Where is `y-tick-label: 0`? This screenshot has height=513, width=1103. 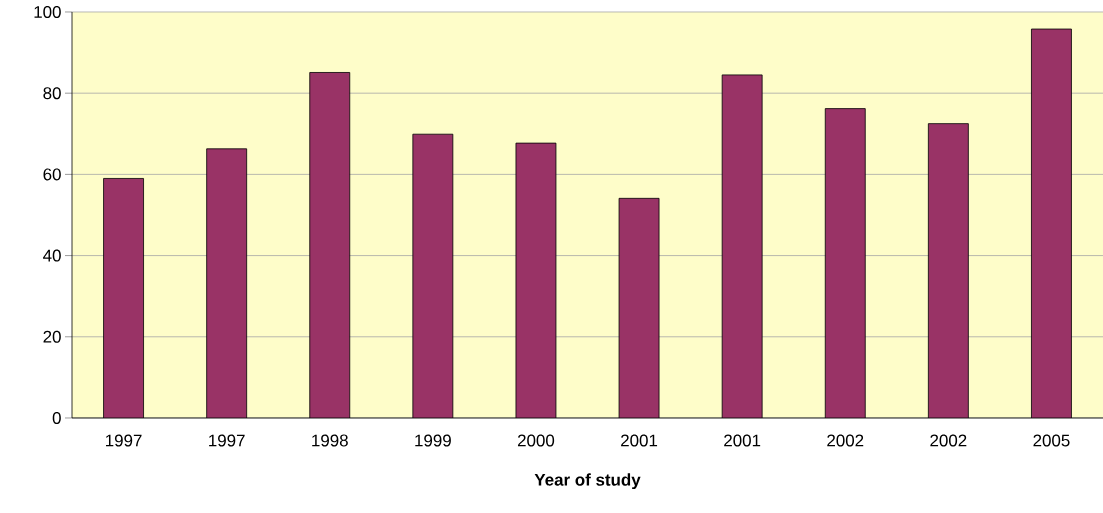 y-tick-label: 0 is located at coordinates (56, 417).